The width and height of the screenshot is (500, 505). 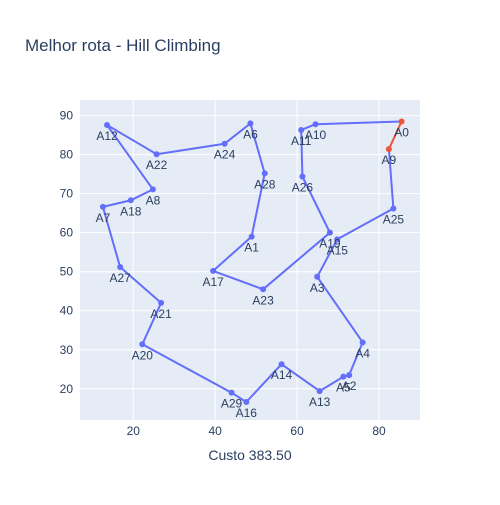 What do you see at coordinates (107, 136) in the screenshot?
I see `point-label: A12` at bounding box center [107, 136].